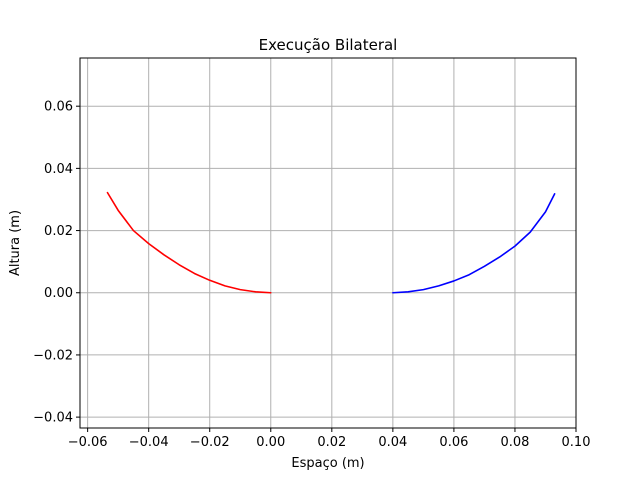 Image resolution: width=640 pixels, height=480 pixels. What do you see at coordinates (53, 418) in the screenshot?
I see `y-tick-label: −0.04` at bounding box center [53, 418].